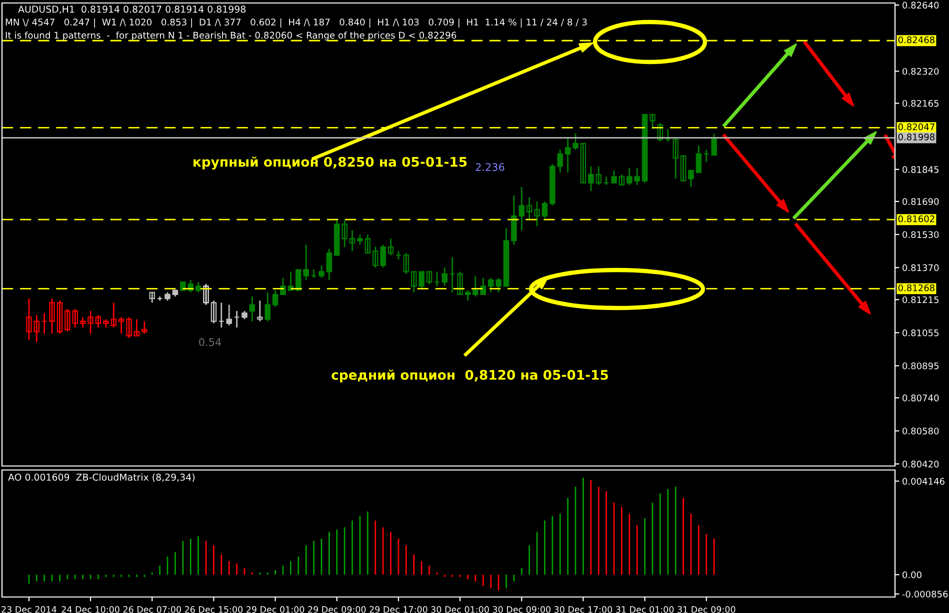 Image resolution: width=949 pixels, height=613 pixels. I want to click on y-tick-label: 0.82165, so click(920, 103).